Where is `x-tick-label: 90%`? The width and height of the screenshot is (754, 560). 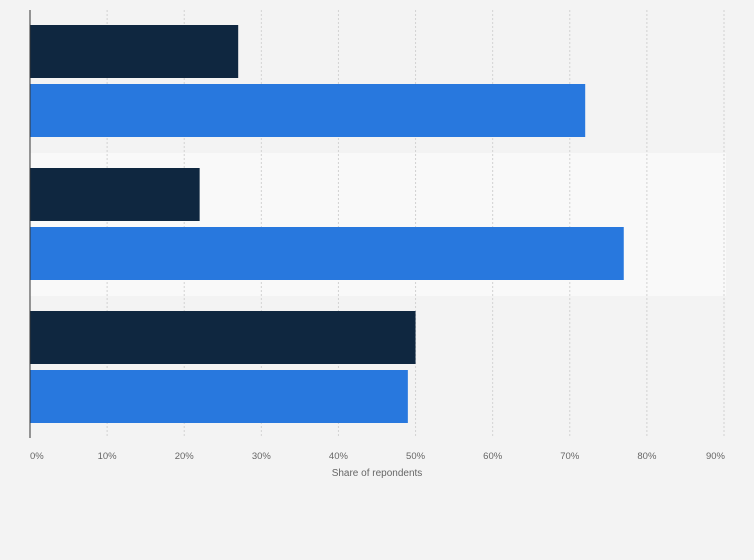
x-tick-label: 90% is located at coordinates (716, 456).